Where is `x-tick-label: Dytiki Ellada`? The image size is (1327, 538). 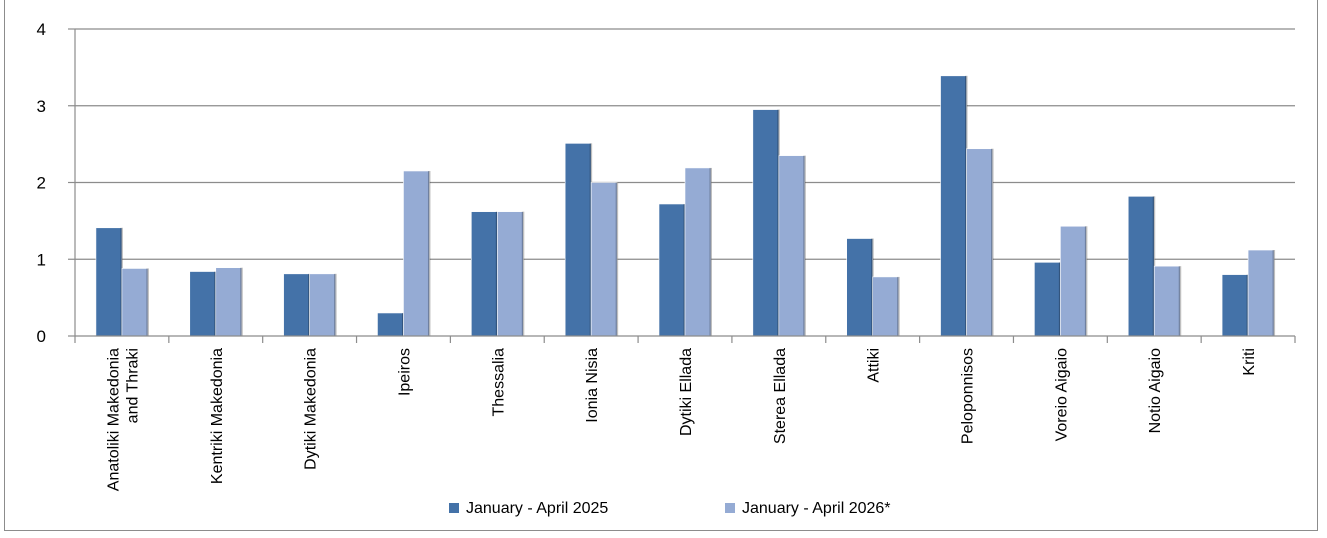
x-tick-label: Dytiki Ellada is located at coordinates (686, 392).